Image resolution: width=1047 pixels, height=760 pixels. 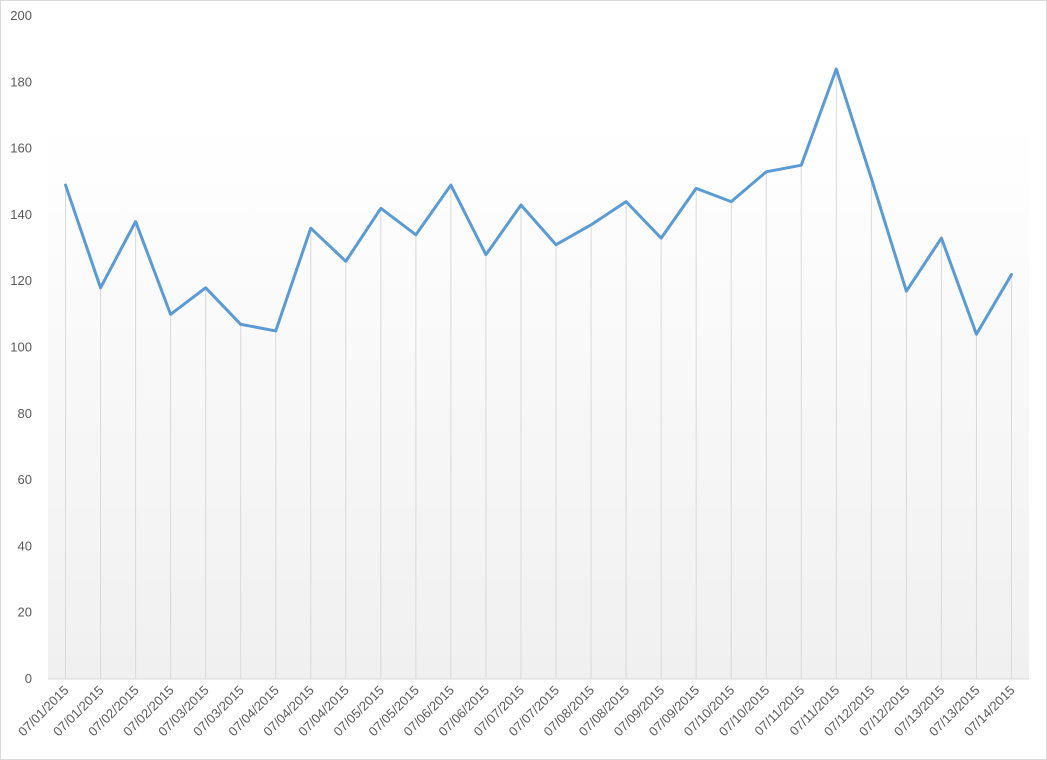 I want to click on y-tick-label: 200, so click(x=21, y=15).